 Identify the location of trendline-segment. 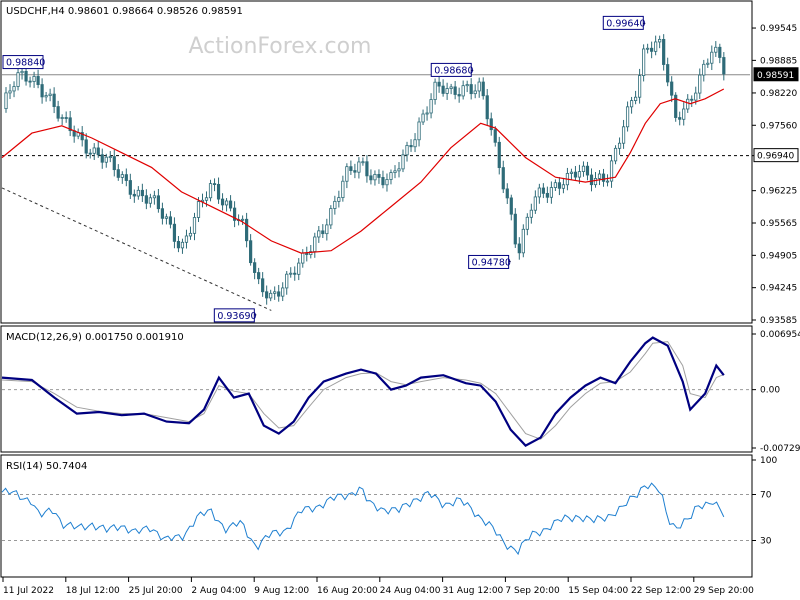
(136, 249).